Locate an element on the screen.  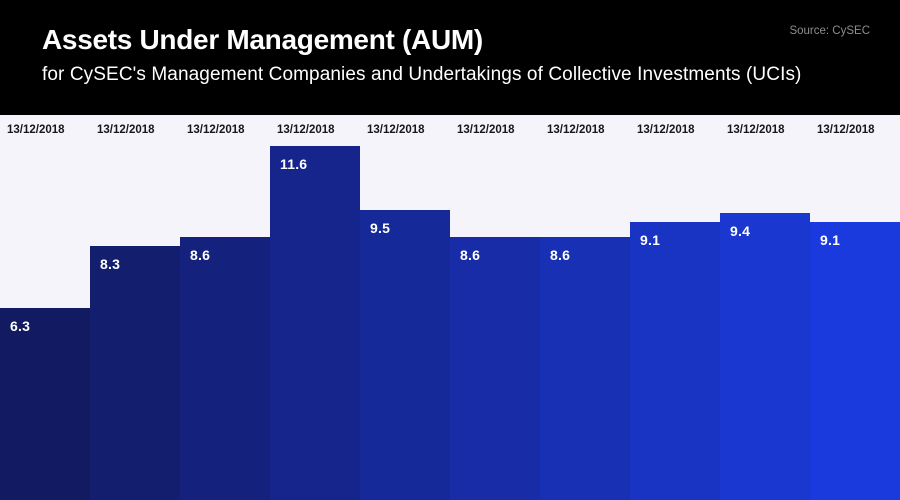
chart-column: 13/12/2018 6.3 is located at coordinates (45, 307).